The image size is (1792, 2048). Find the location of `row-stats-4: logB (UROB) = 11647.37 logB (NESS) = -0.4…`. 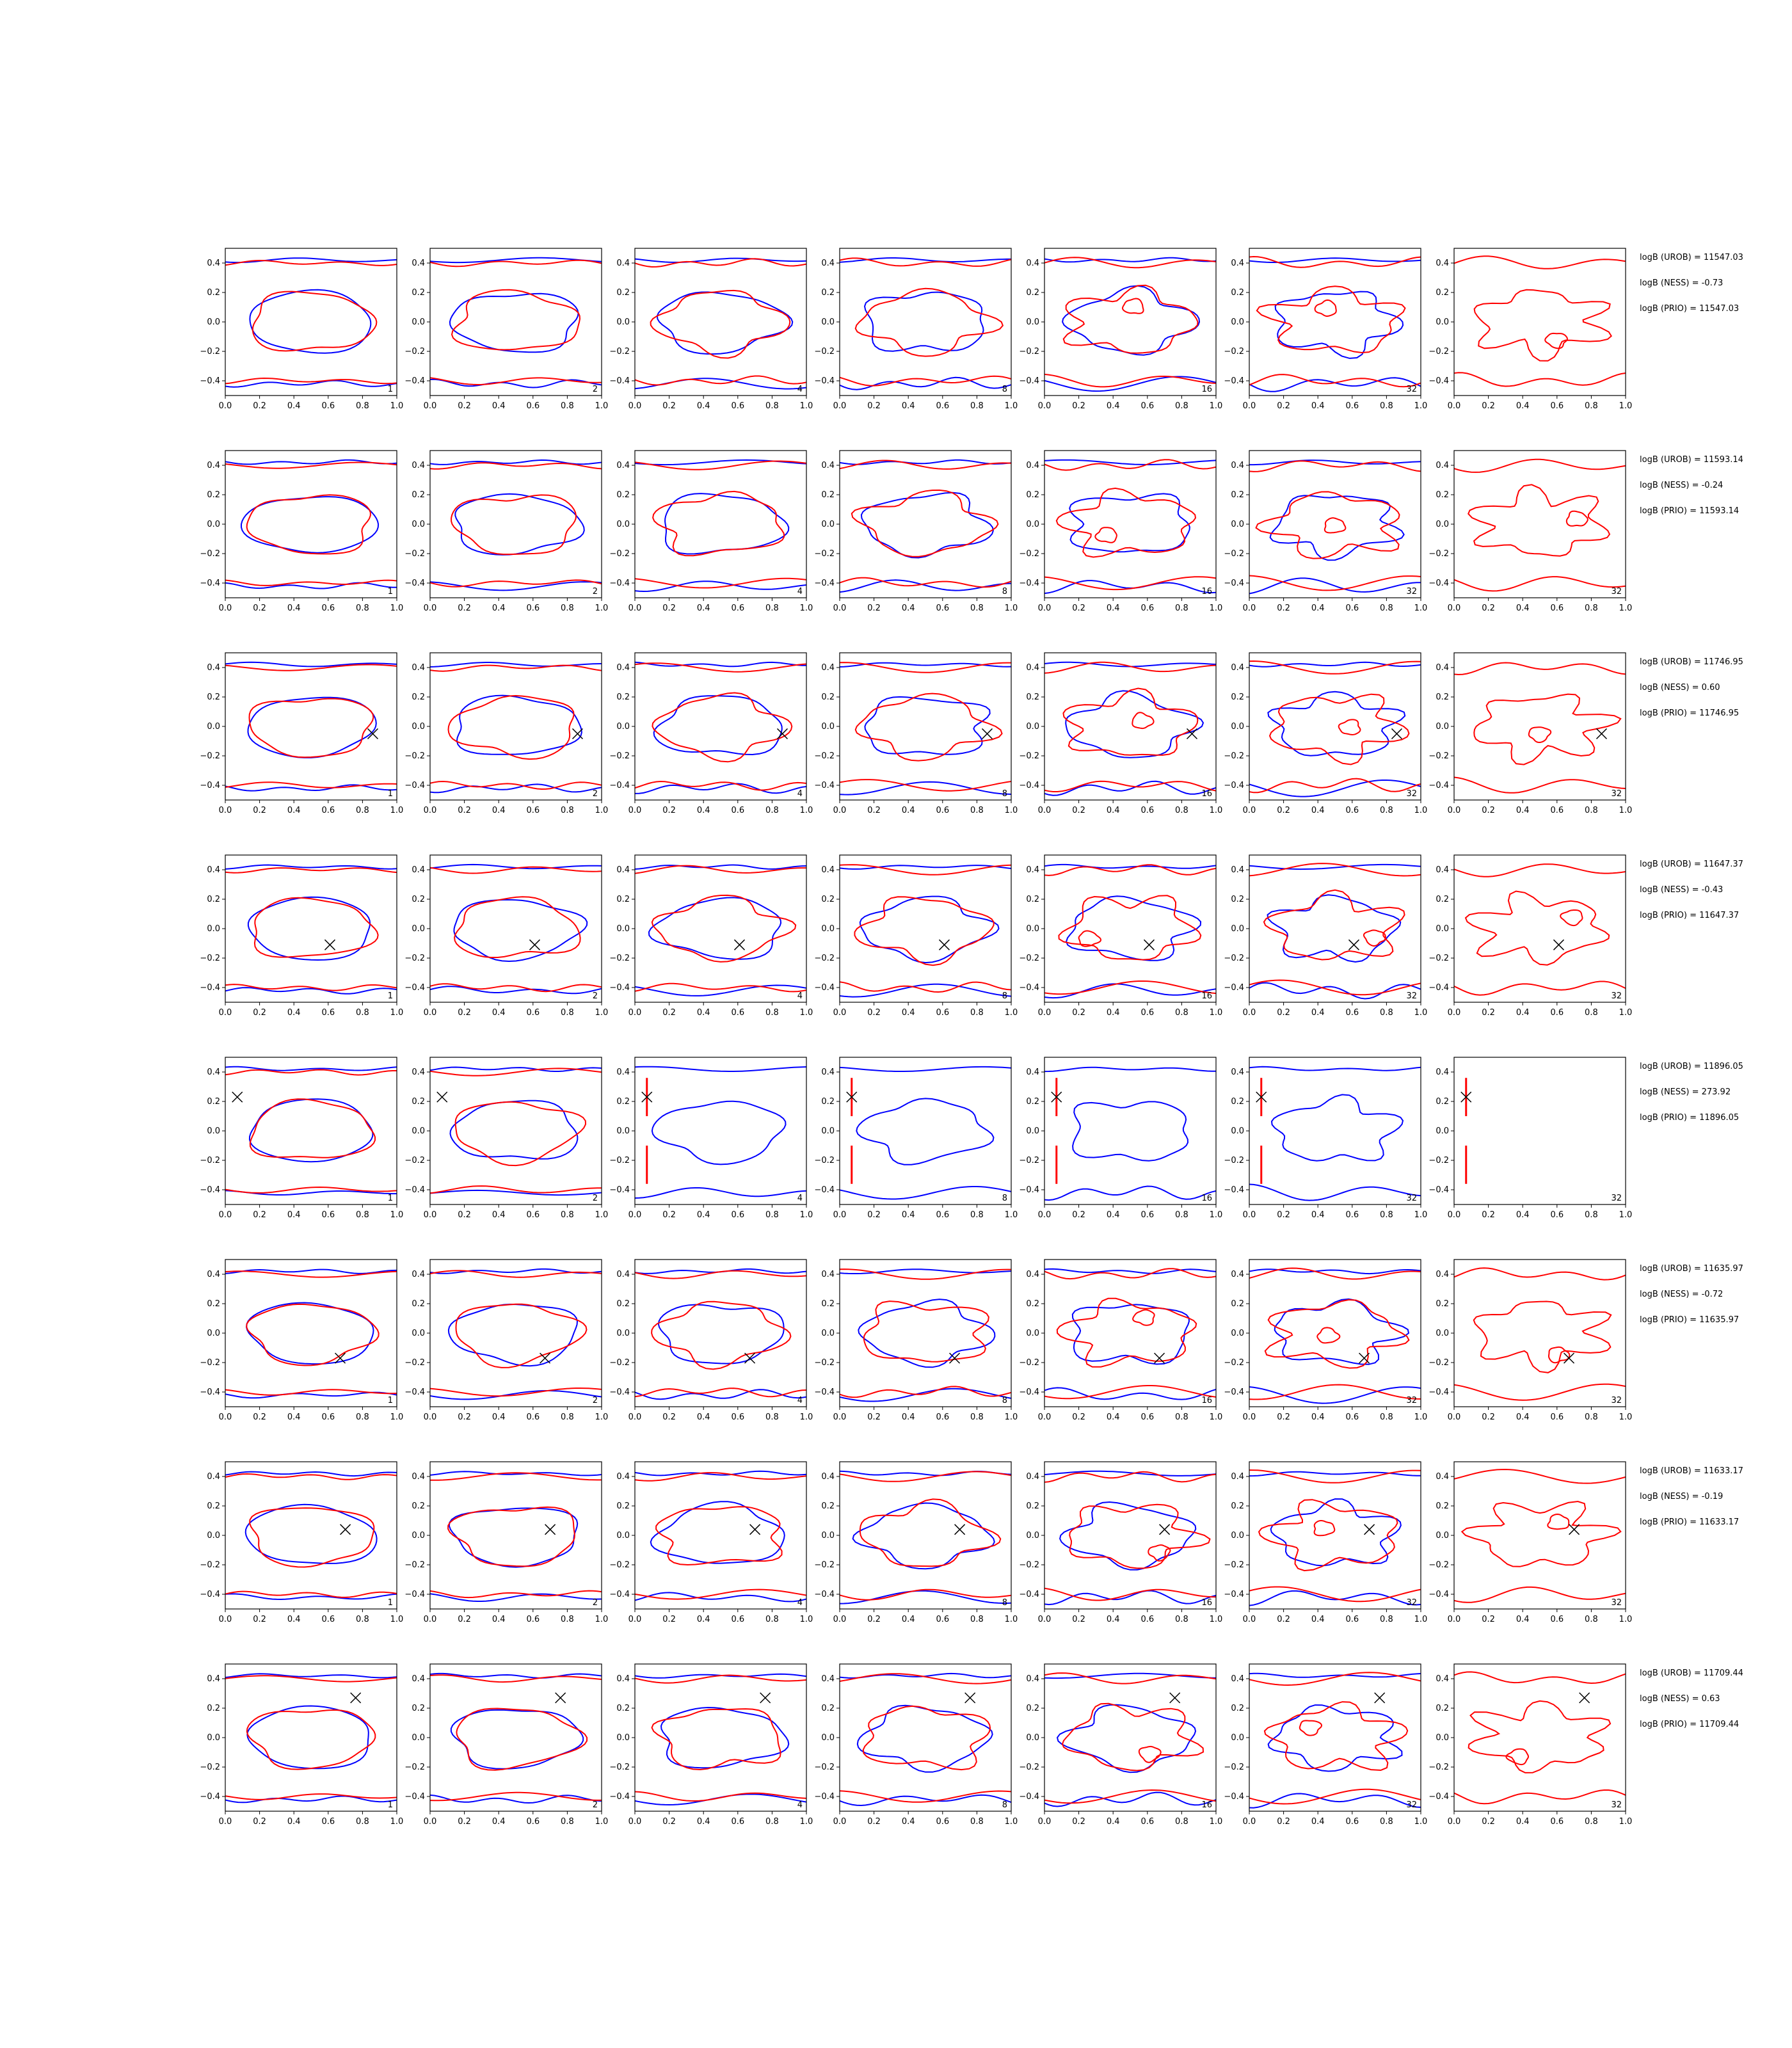

row-stats-4: logB (UROB) = 11647.37 logB (NESS) = -0.4… is located at coordinates (1691, 890).